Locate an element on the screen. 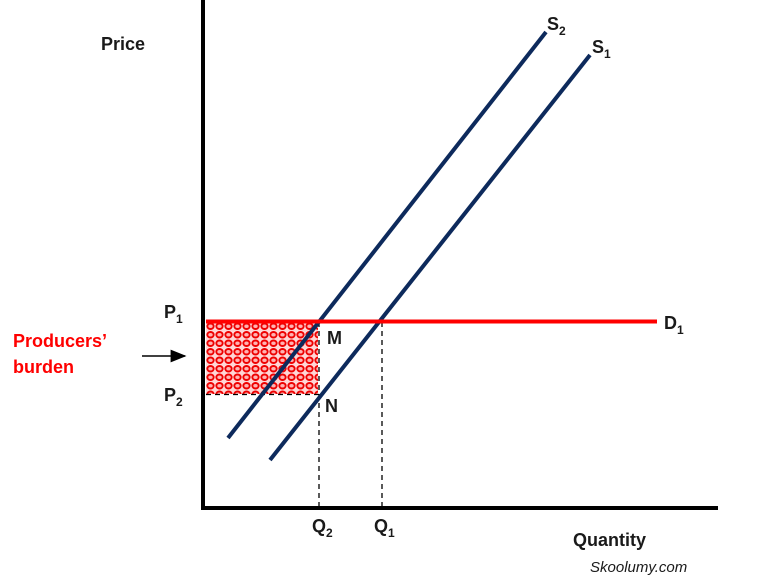  y-axis-label: Price is located at coordinates (123, 44).